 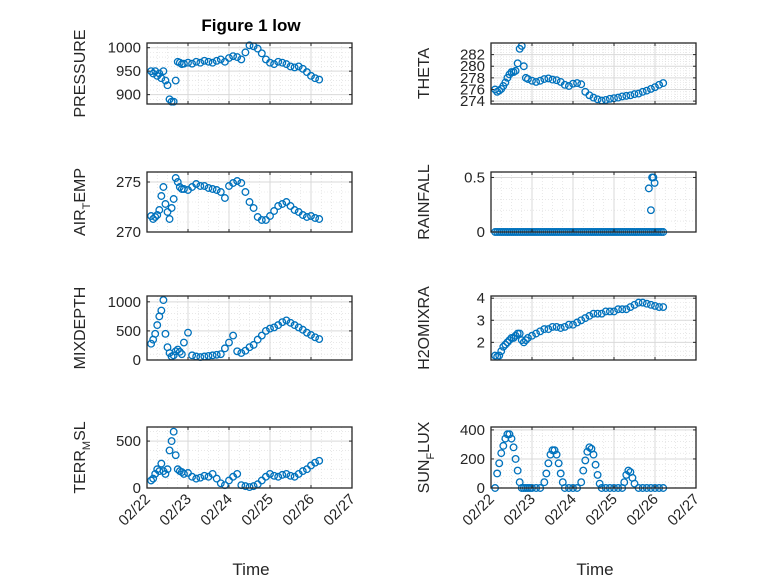 I want to click on y-tick-label: 900, so click(x=128, y=95).